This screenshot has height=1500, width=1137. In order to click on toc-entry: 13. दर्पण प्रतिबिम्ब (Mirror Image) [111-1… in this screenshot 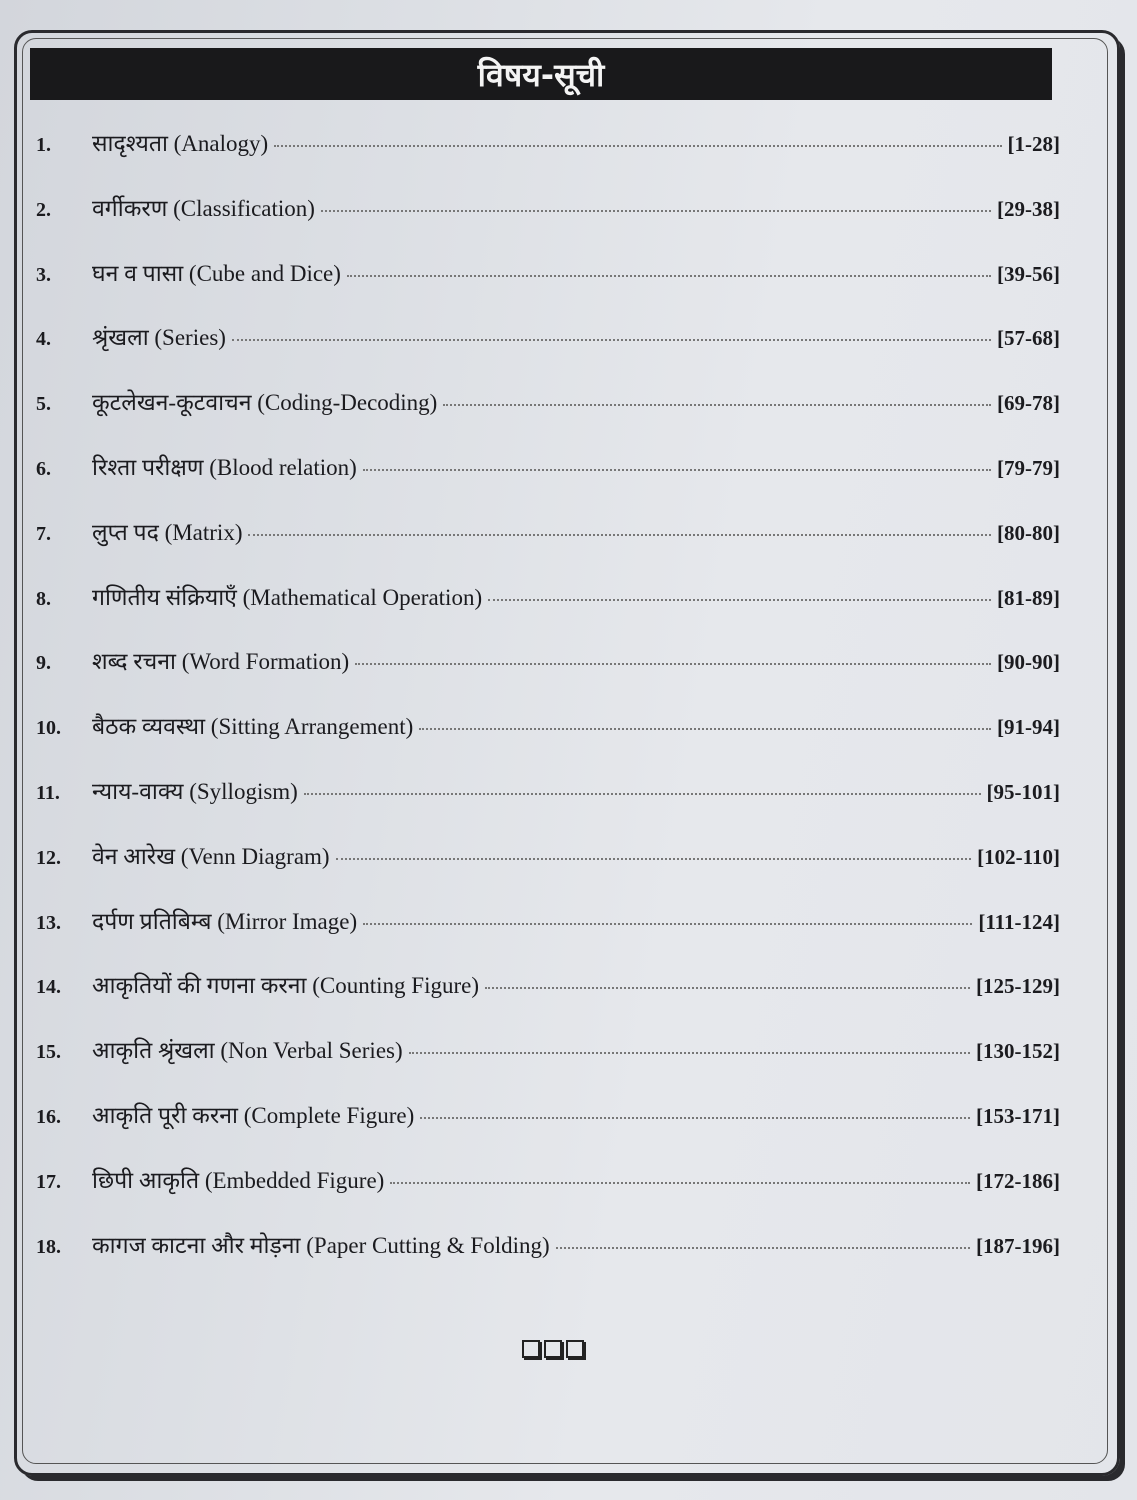, I will do `click(545, 936)`.